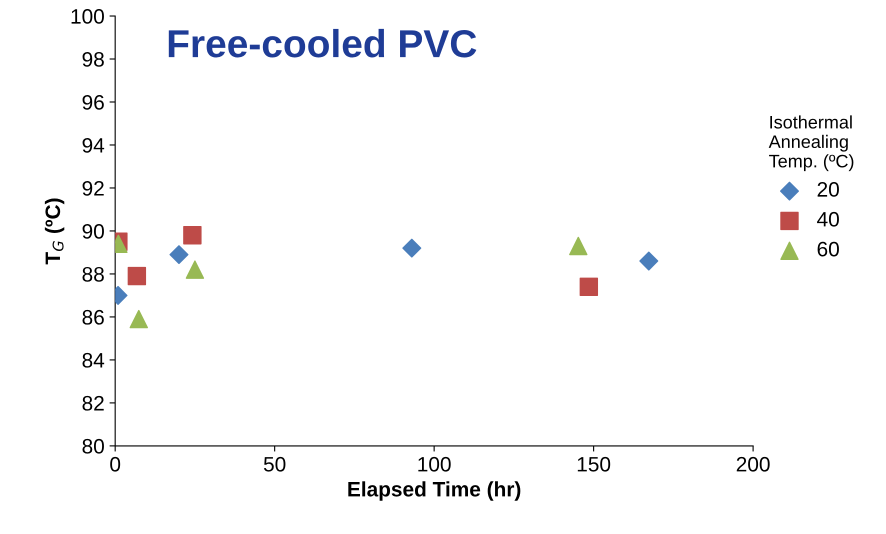  What do you see at coordinates (828, 189) in the screenshot?
I see `legend-label: 20` at bounding box center [828, 189].